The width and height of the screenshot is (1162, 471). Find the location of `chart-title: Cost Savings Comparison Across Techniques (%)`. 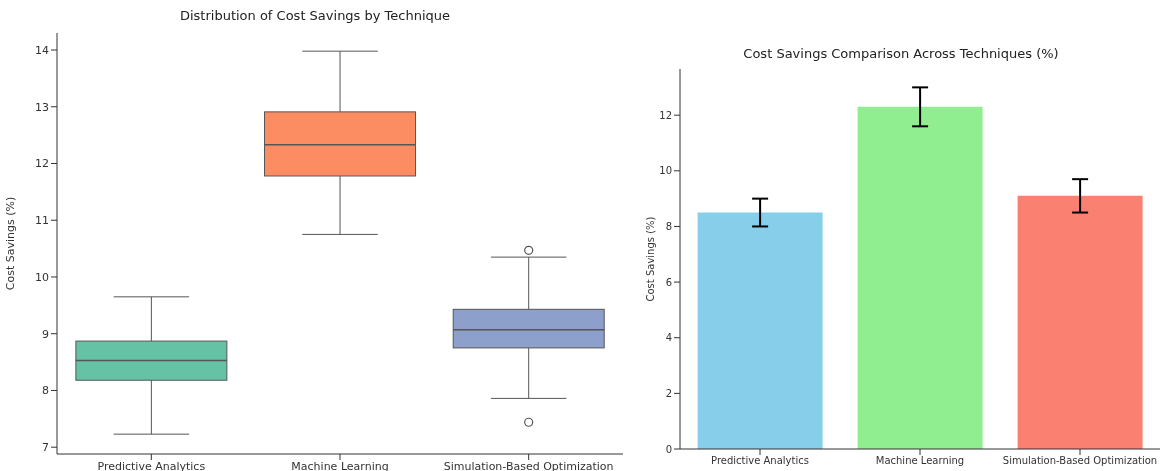

chart-title: Cost Savings Comparison Across Techniques (%) is located at coordinates (901, 53).